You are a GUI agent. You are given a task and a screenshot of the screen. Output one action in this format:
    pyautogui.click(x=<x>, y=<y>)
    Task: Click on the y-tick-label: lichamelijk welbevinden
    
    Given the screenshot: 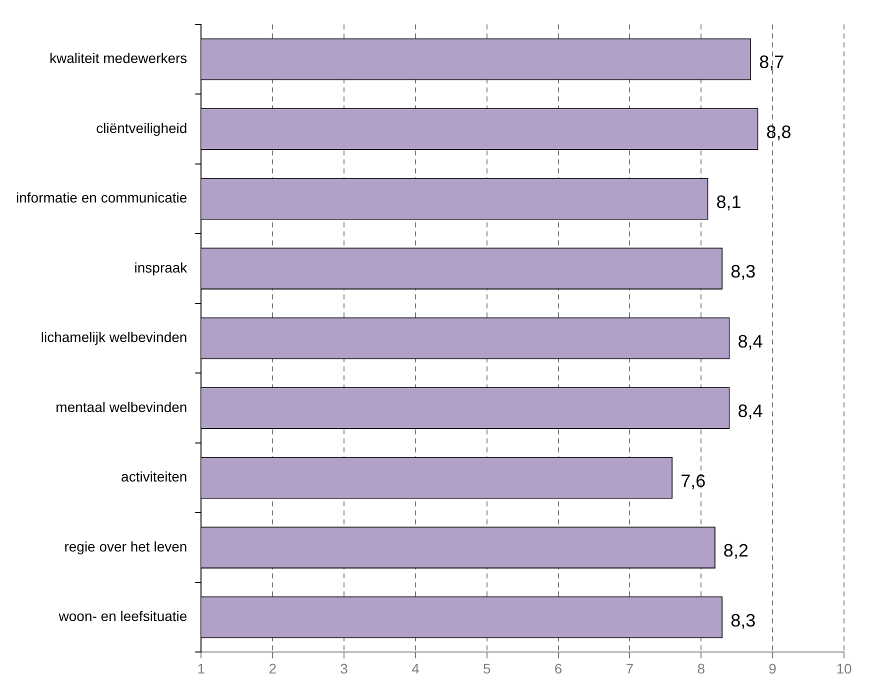 What is the action you would take?
    pyautogui.click(x=114, y=337)
    